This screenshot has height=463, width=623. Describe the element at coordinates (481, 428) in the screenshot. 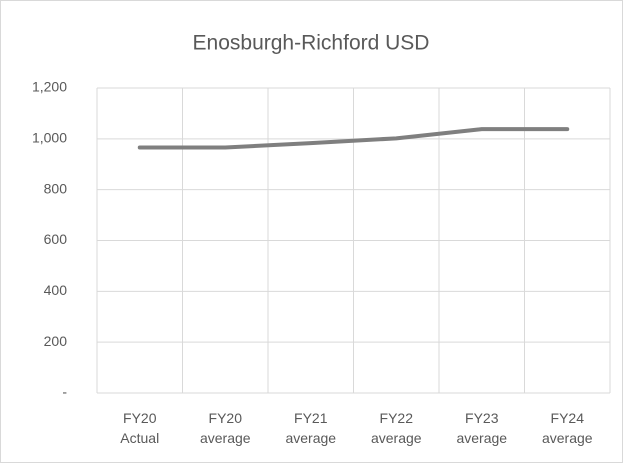

I see `x-tick-label: FY23 average` at that location.